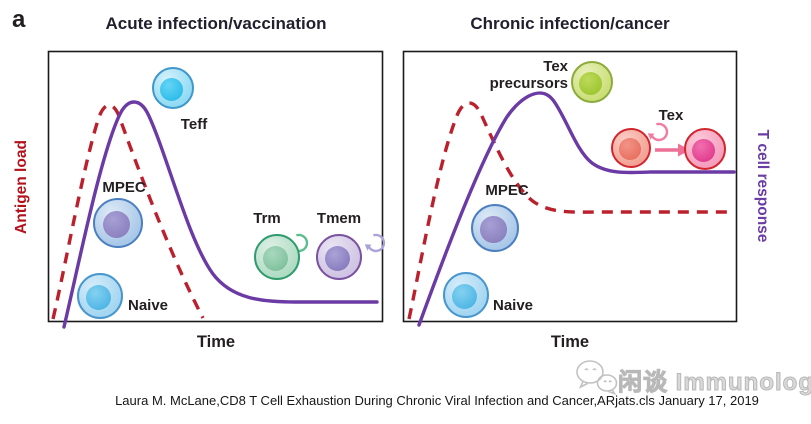 This screenshot has height=424, width=811. What do you see at coordinates (21, 187) in the screenshot?
I see `antigen-load-axis-label: Antigen load` at bounding box center [21, 187].